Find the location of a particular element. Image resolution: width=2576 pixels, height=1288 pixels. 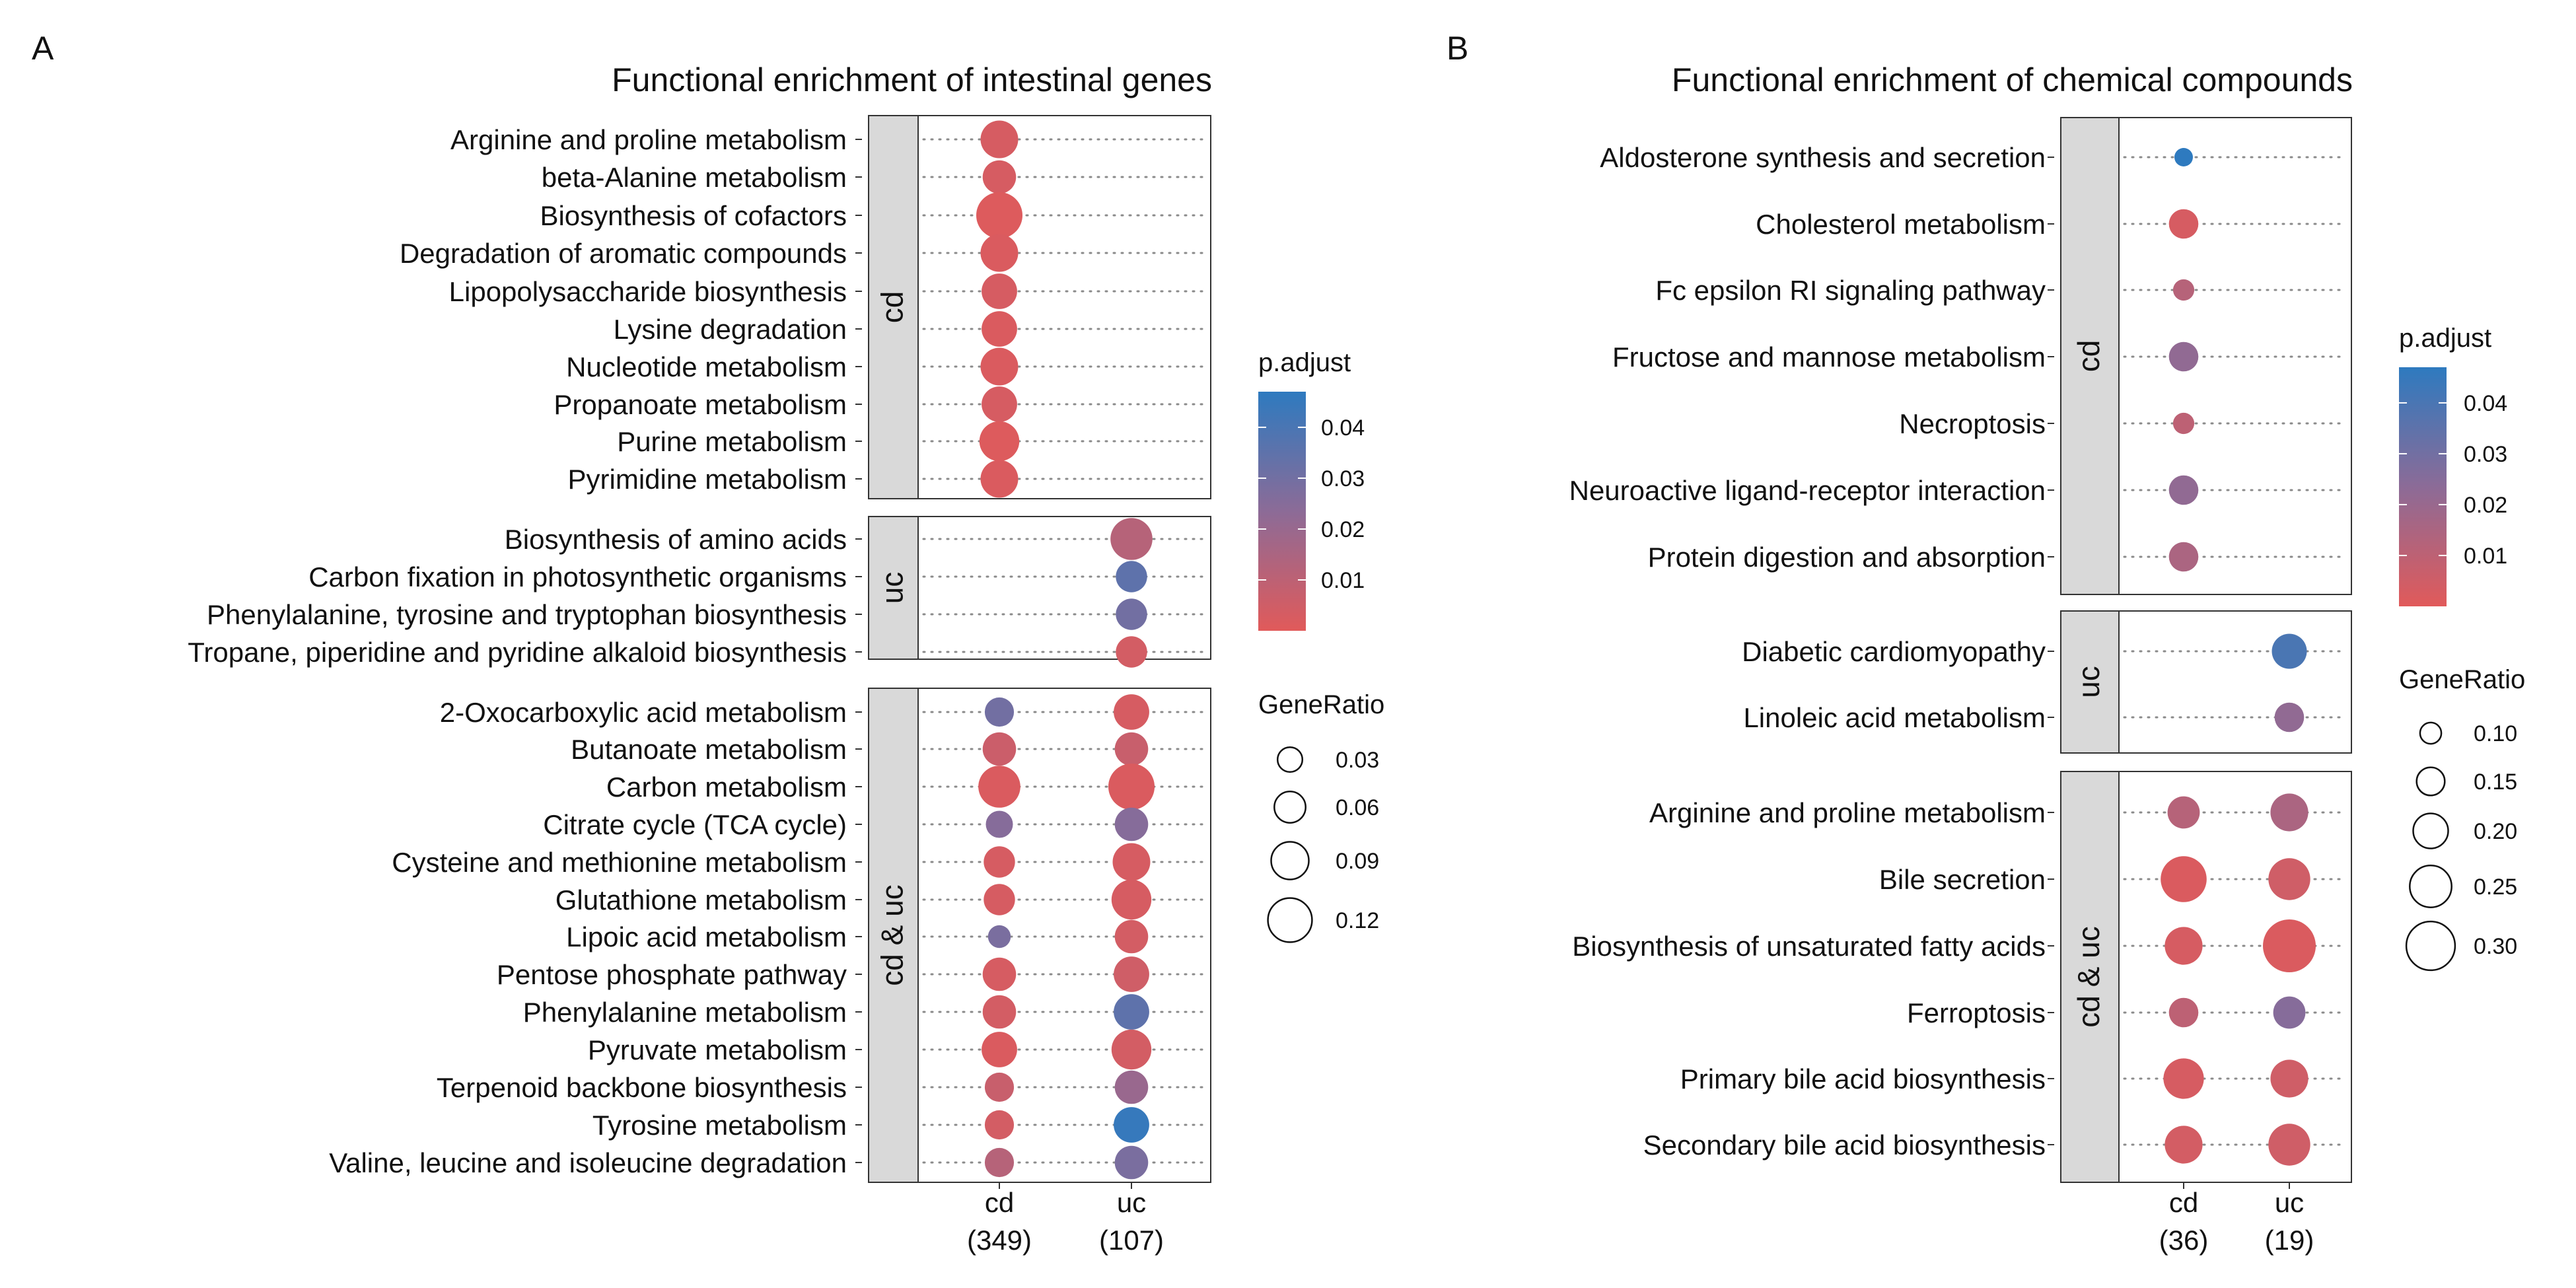

row-label: Propanoate metabolism is located at coordinates (700, 405).